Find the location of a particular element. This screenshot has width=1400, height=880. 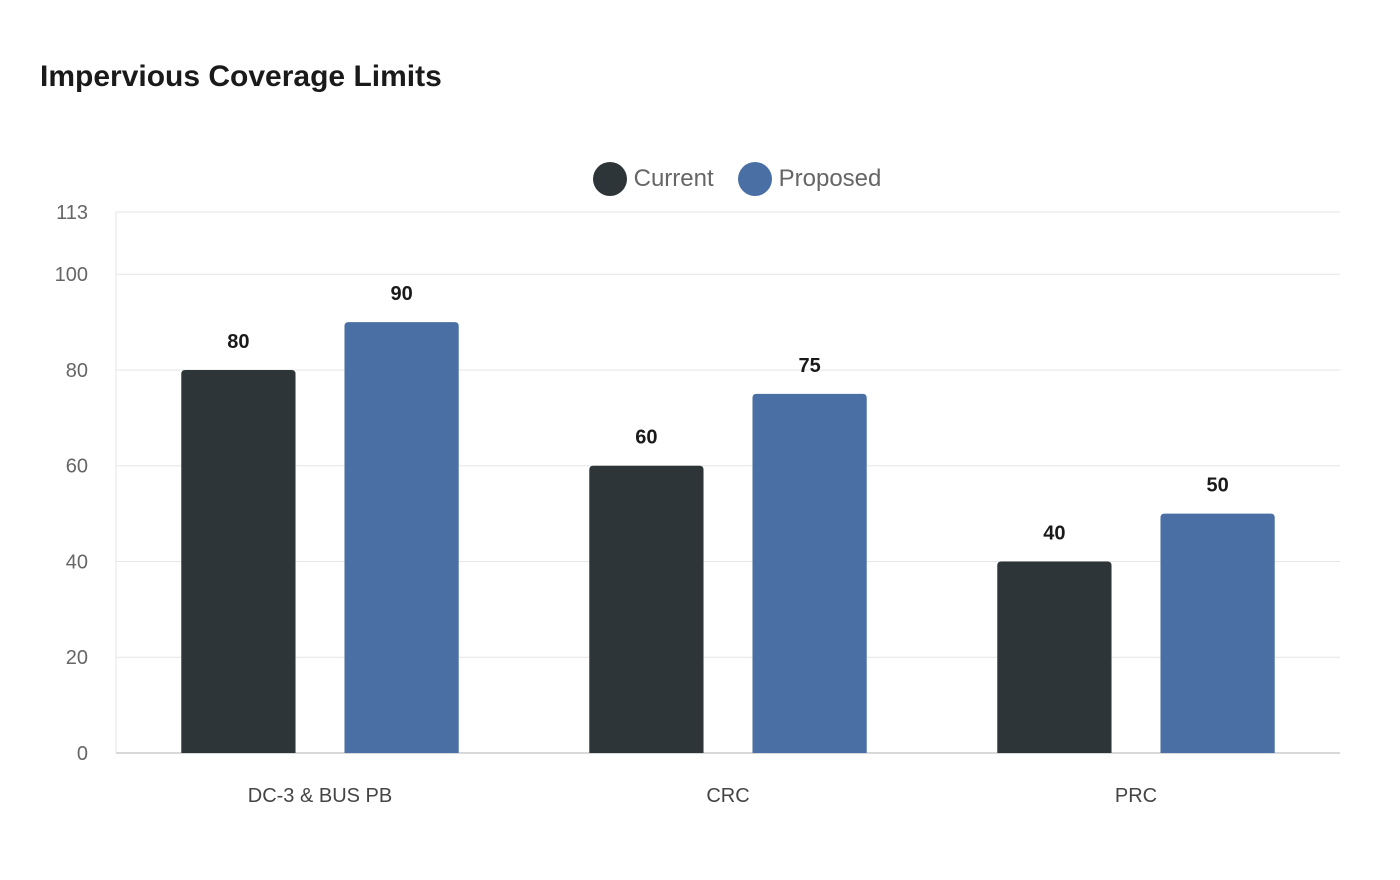

data-label: 50 is located at coordinates (1217, 486).